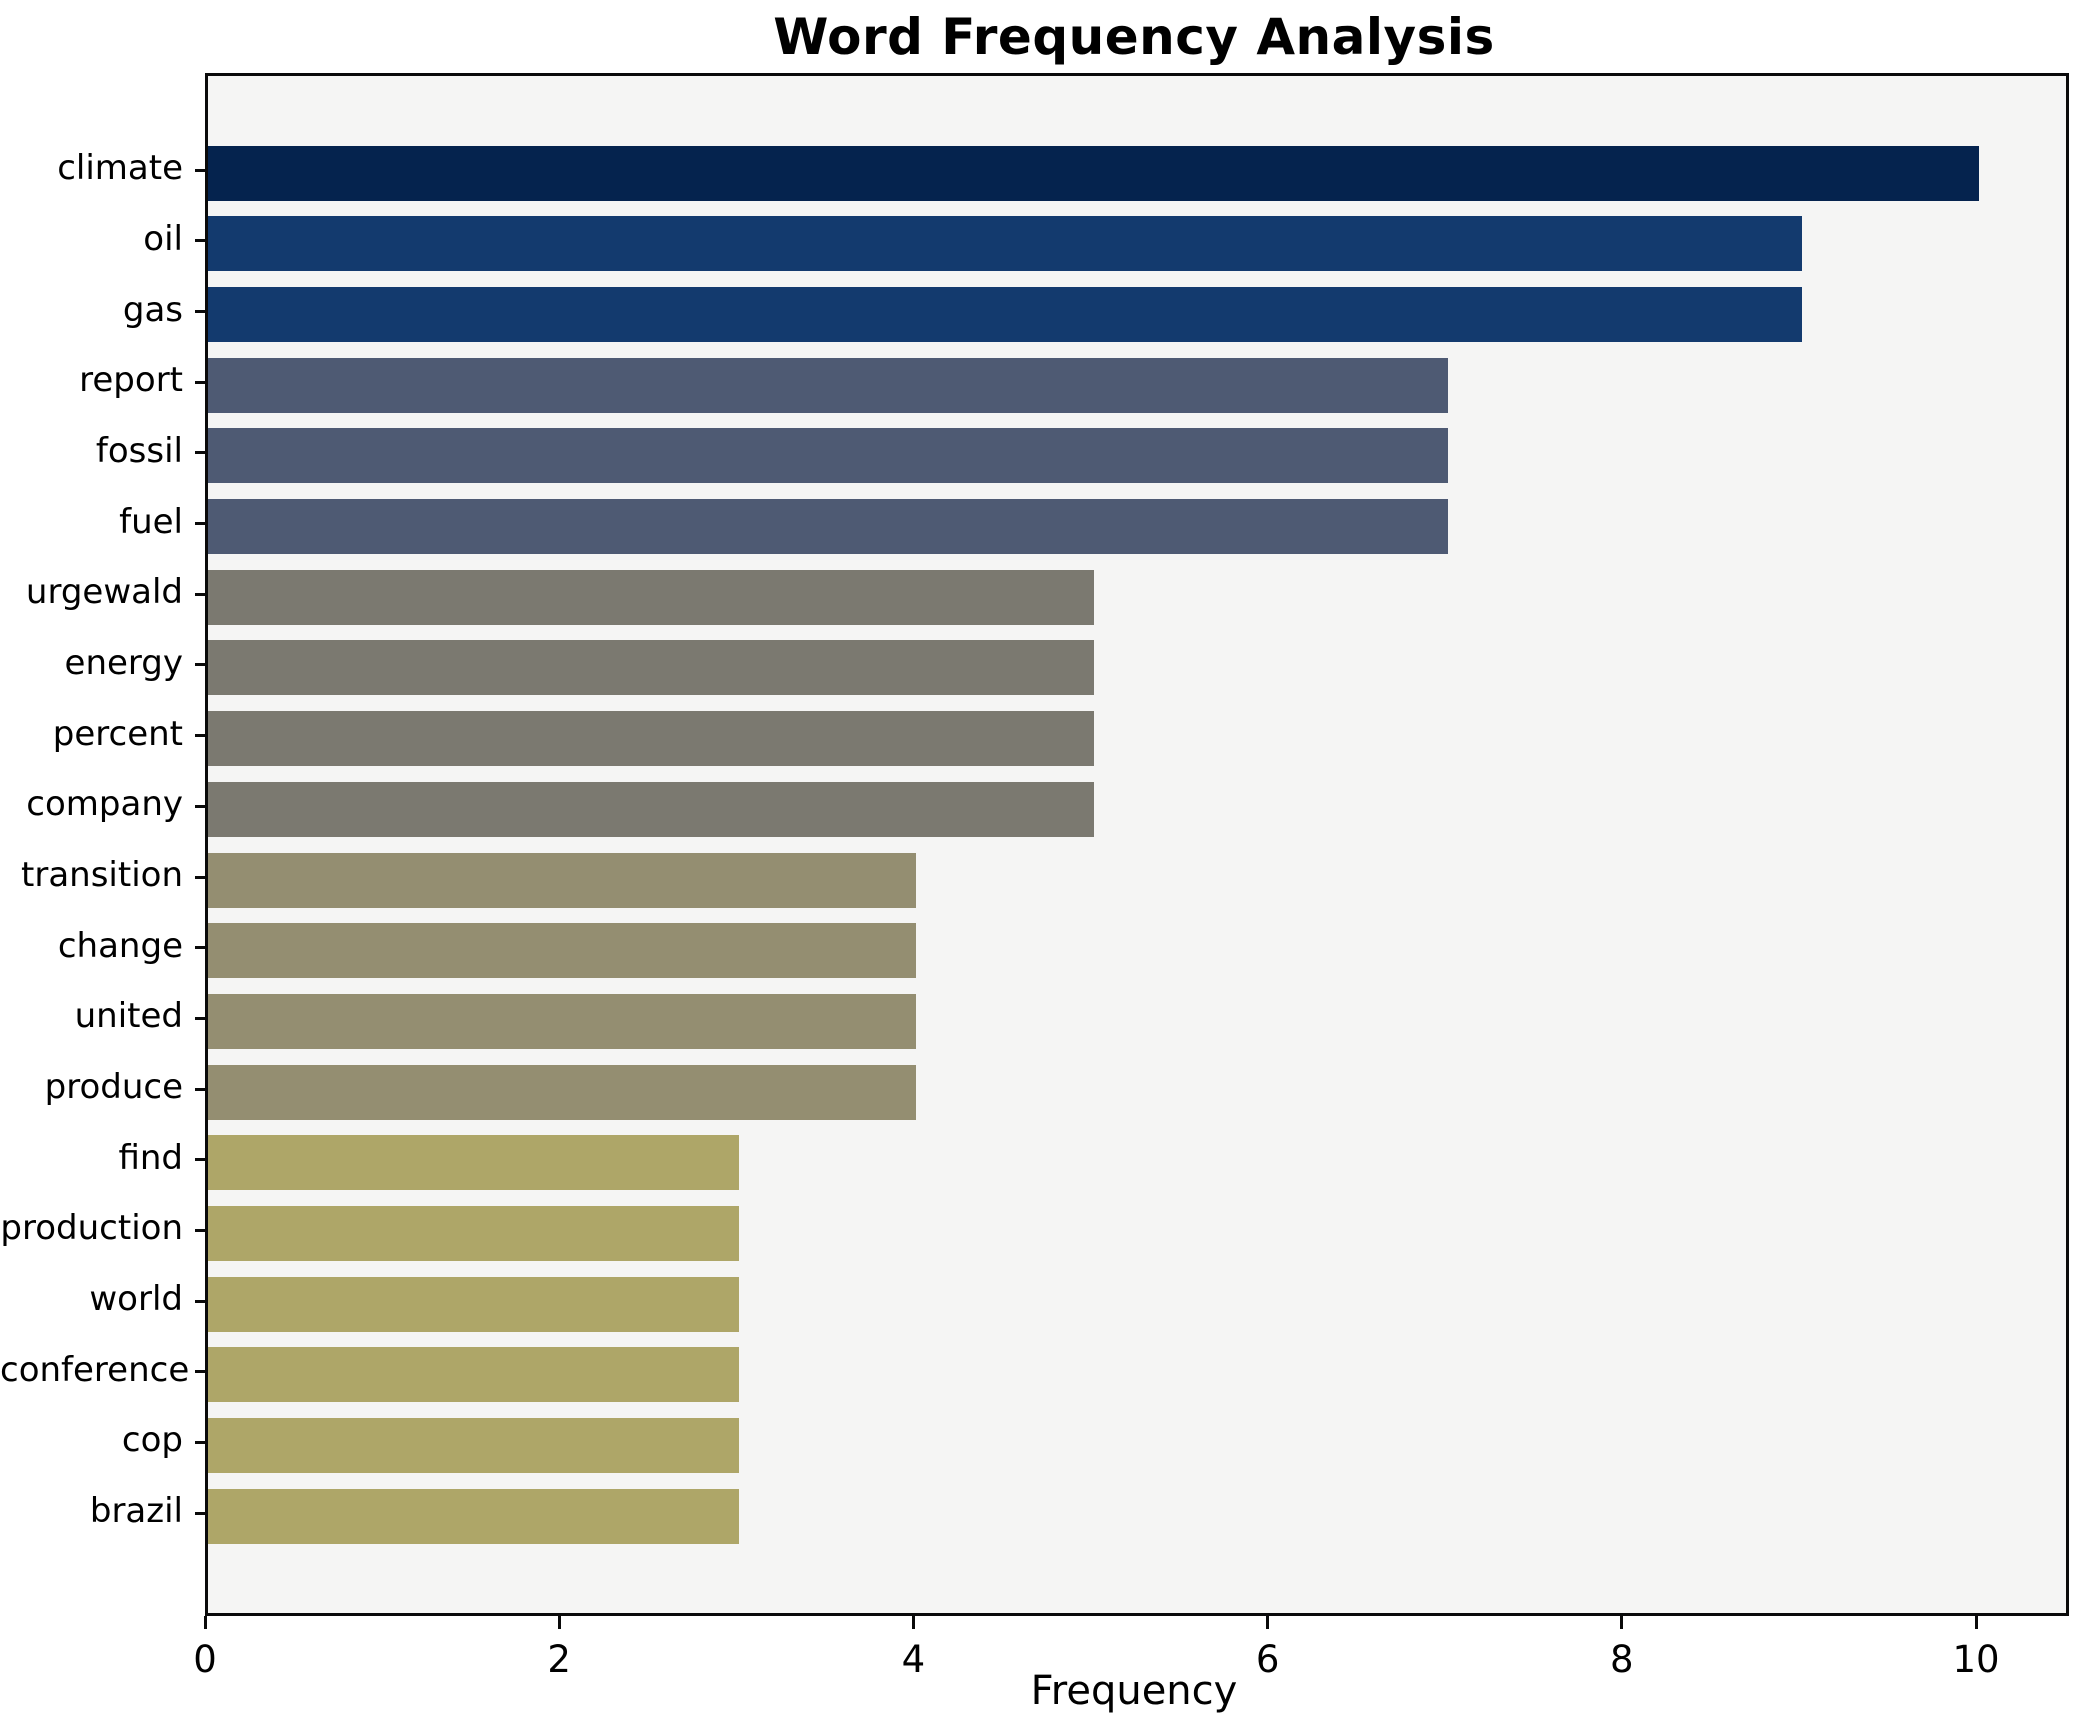 The height and width of the screenshot is (1722, 2084). What do you see at coordinates (474, 1163) in the screenshot?
I see `bar-find` at bounding box center [474, 1163].